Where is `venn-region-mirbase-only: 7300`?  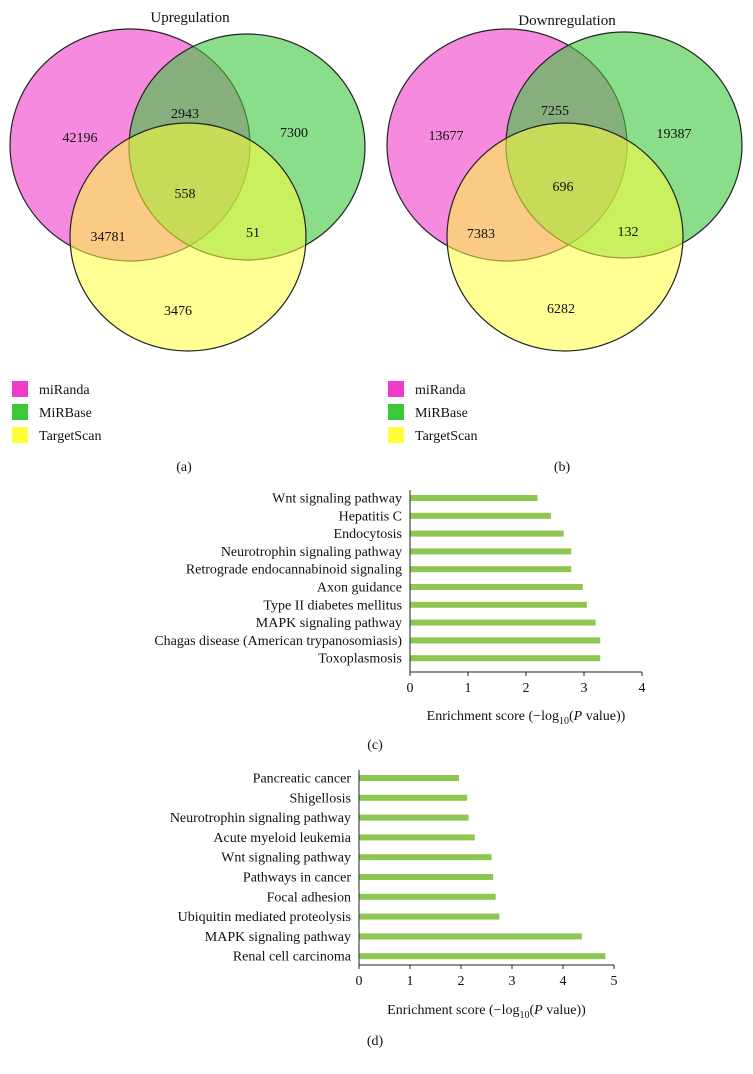
venn-region-mirbase-only: 7300 is located at coordinates (294, 133).